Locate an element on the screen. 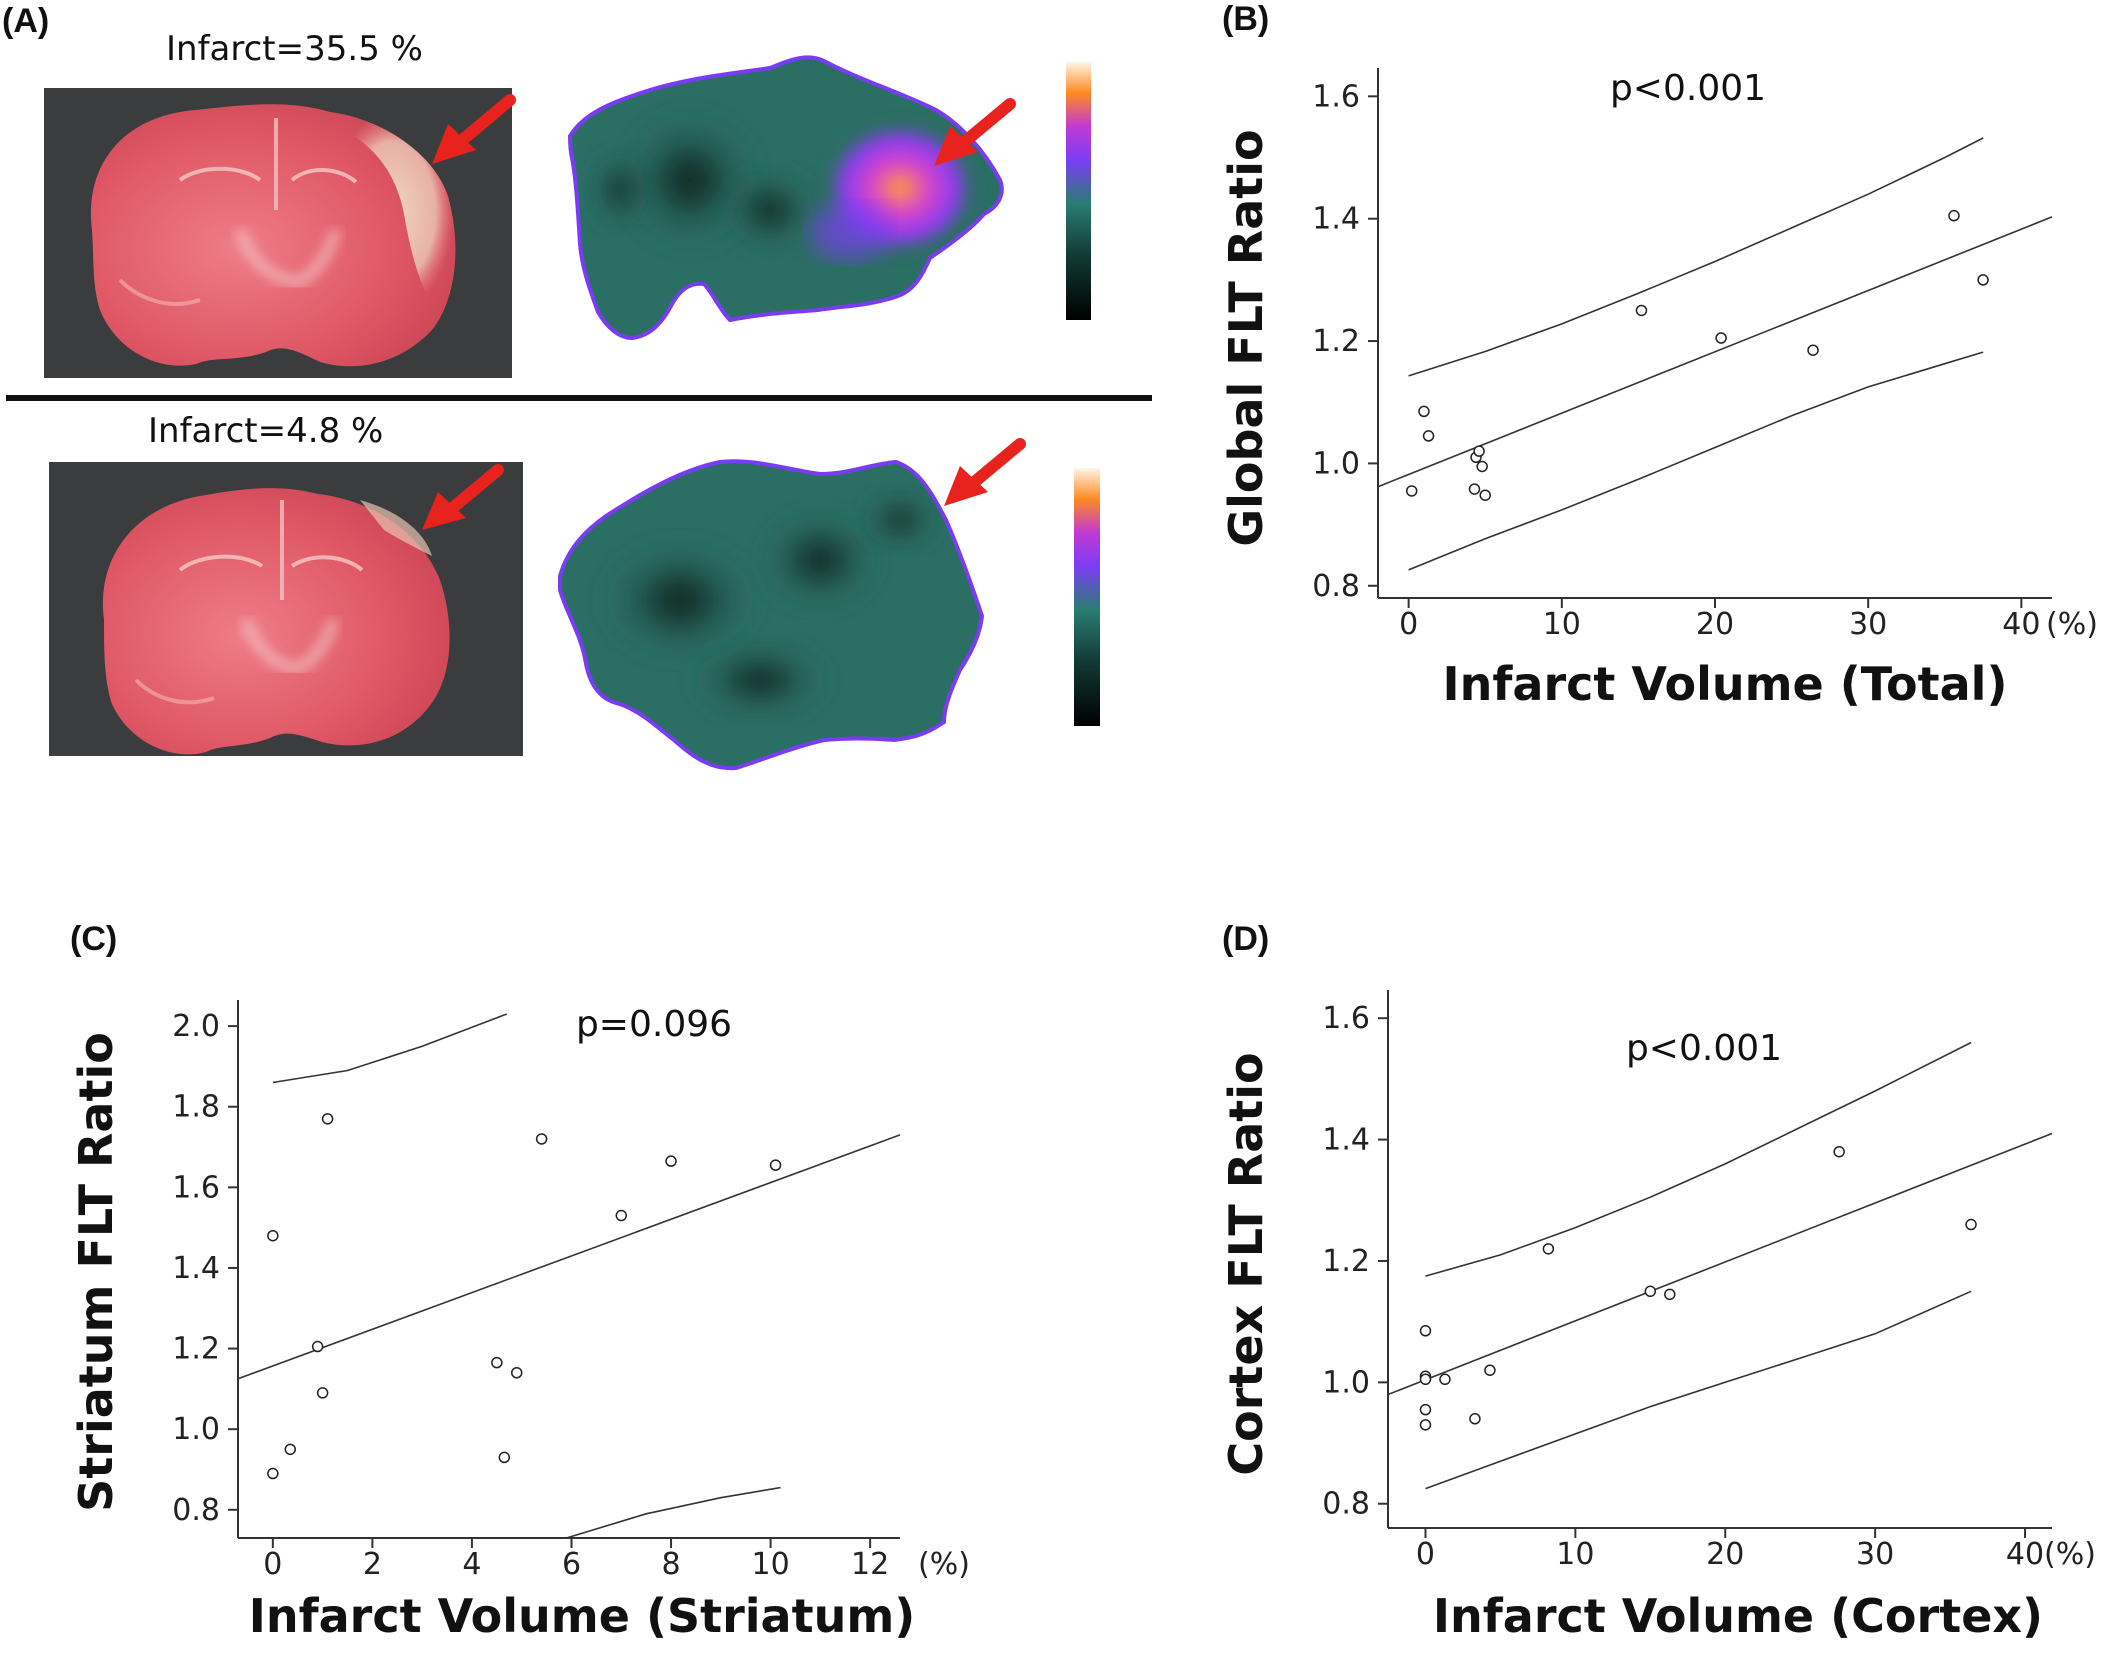 This screenshot has width=2128, height=1664. x-tick-label: 2 is located at coordinates (372, 1564).